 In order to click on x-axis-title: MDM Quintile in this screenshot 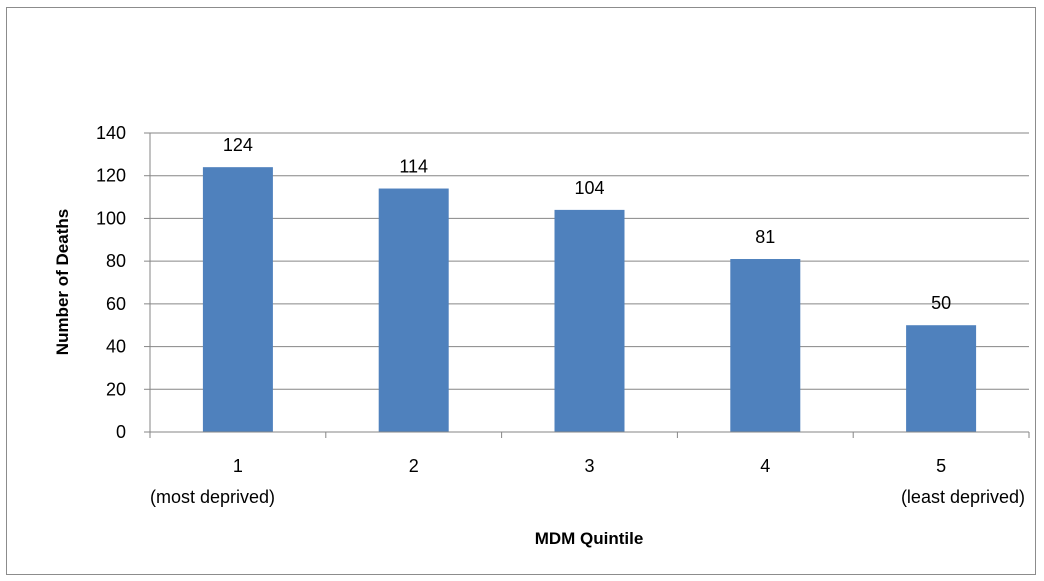, I will do `click(589, 538)`.